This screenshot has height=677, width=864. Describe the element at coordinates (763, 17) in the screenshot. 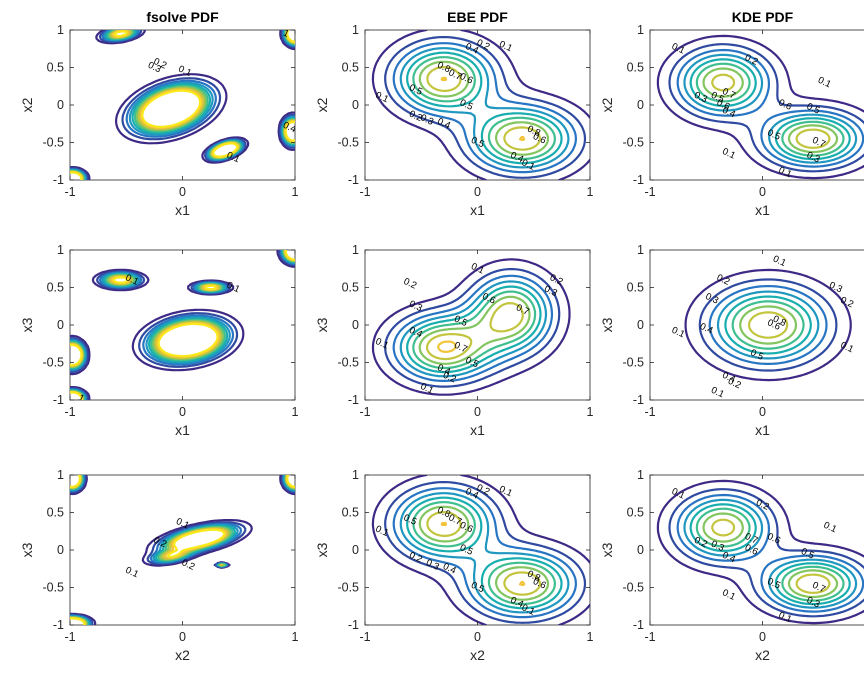

I see `subplot-title: KDE PDF` at that location.